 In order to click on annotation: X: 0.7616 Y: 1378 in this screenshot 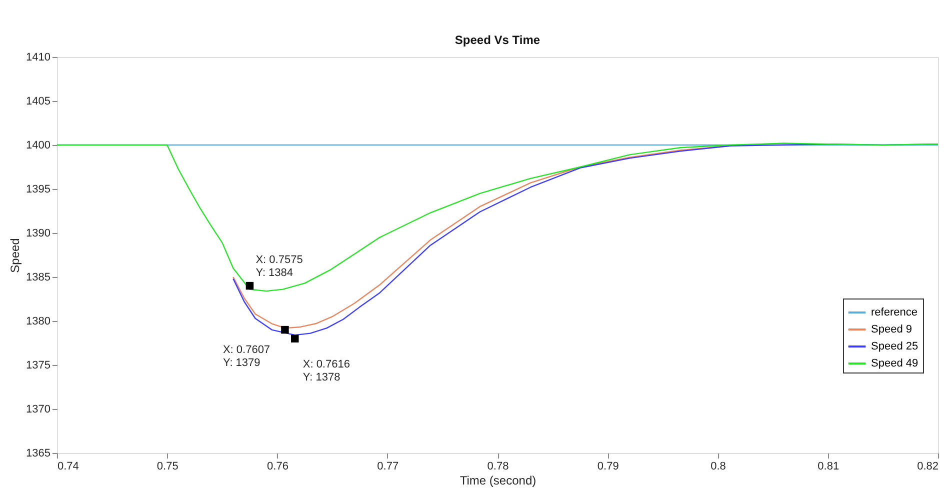, I will do `click(326, 371)`.